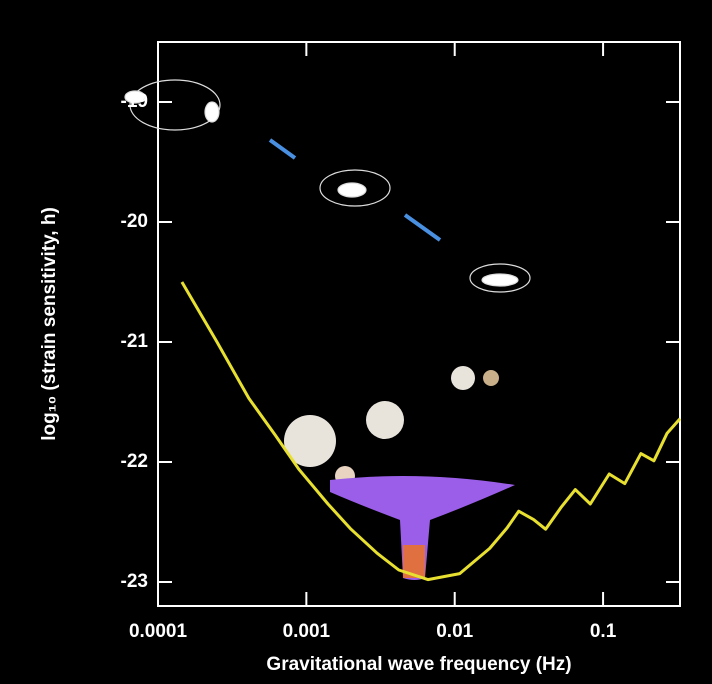  I want to click on y-tick-label: -23, so click(134, 581).